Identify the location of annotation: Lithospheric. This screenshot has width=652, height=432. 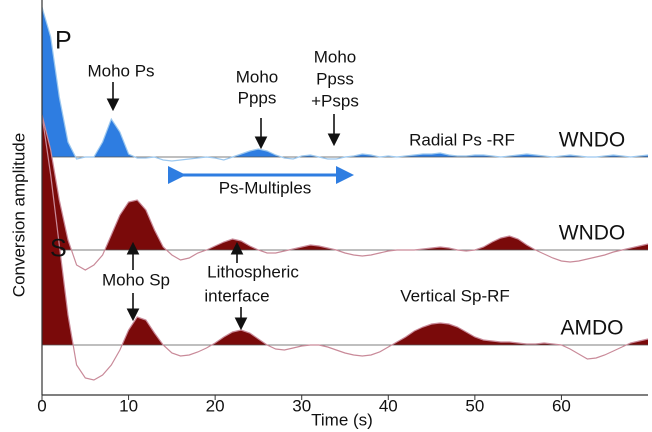
(253, 271).